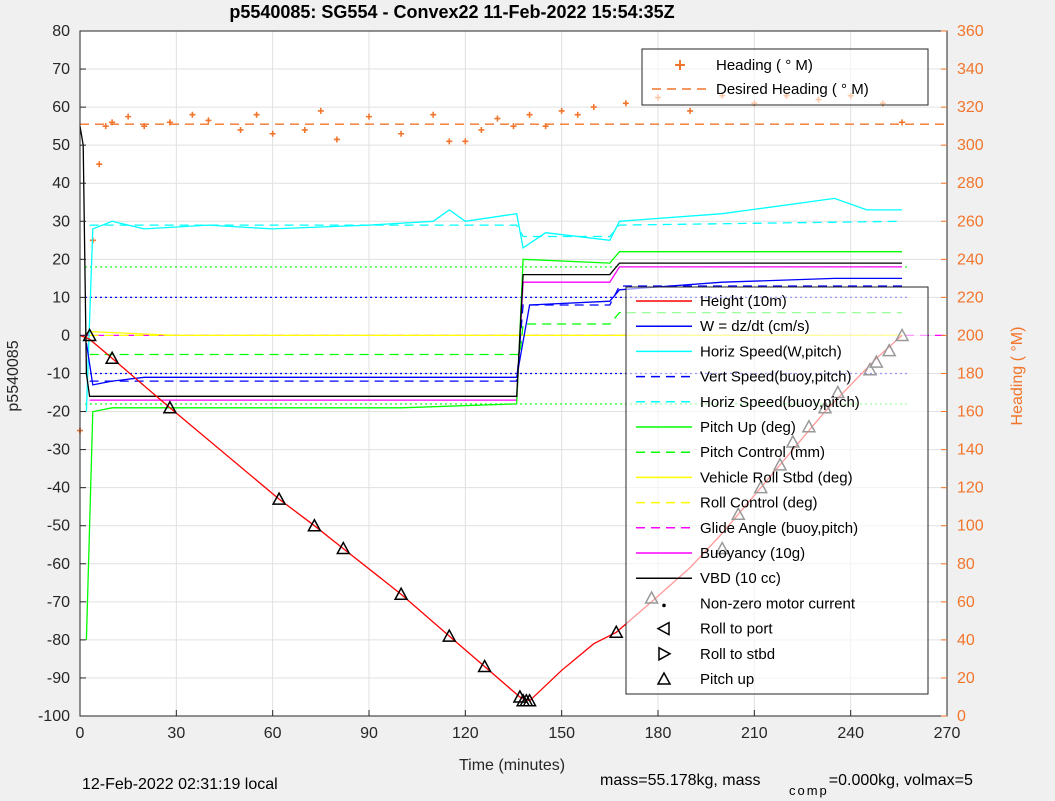 The width and height of the screenshot is (1055, 801). I want to click on y-axis-label: p5540085, so click(13, 375).